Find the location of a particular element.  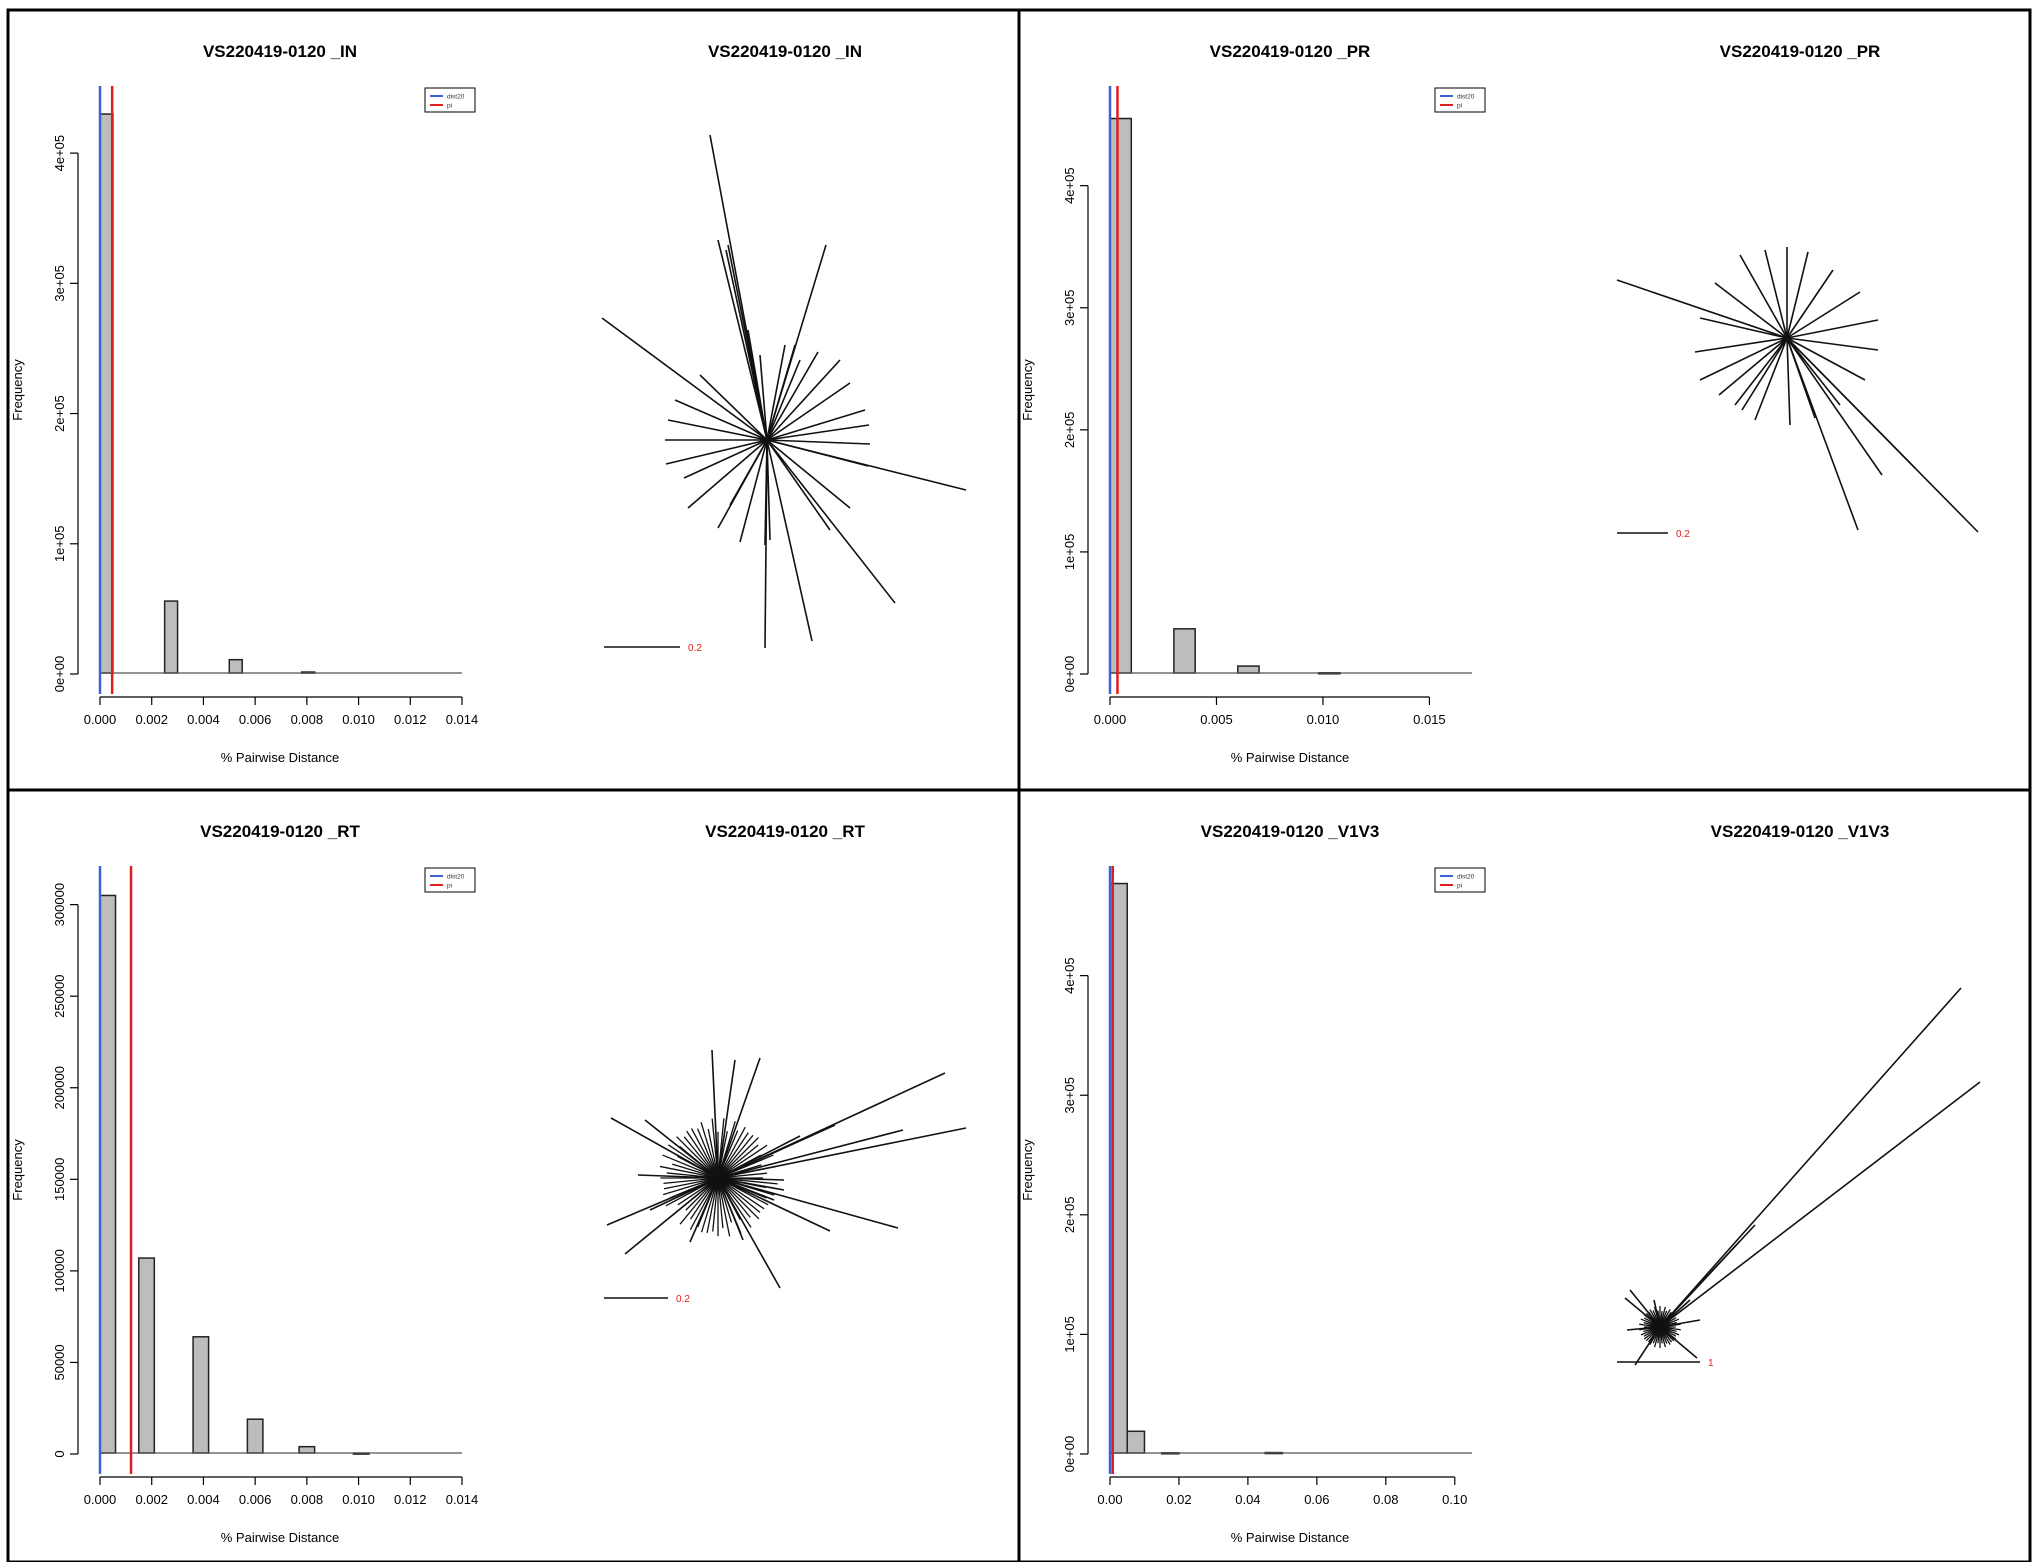

x-tick-label: 0.010 is located at coordinates (358, 1499).